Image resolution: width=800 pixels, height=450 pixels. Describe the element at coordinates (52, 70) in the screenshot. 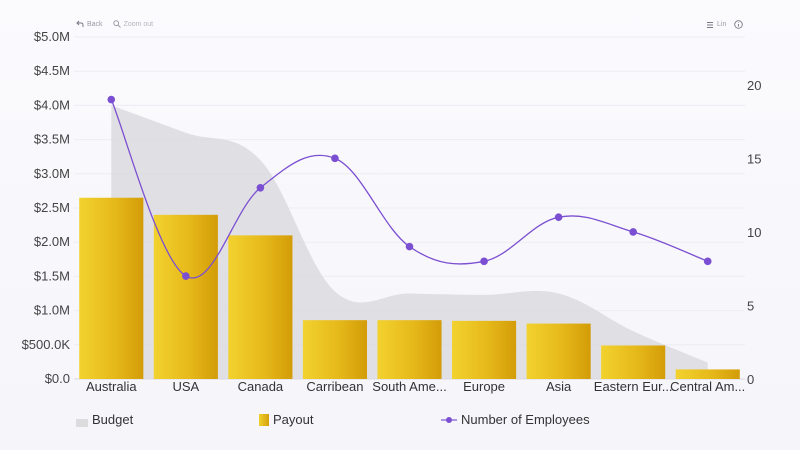

I see `y-left-tick-label: $4.5M` at that location.